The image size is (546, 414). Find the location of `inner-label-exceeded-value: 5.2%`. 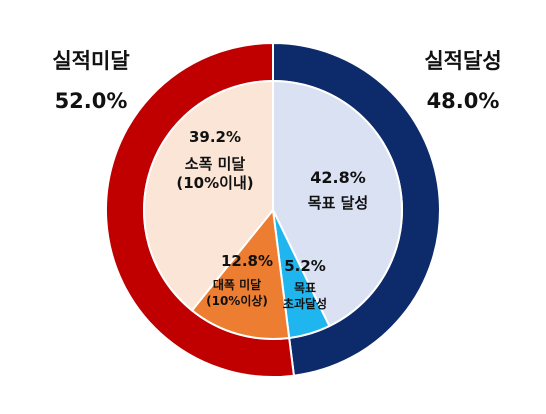

inner-label-exceeded-value: 5.2% is located at coordinates (305, 266).